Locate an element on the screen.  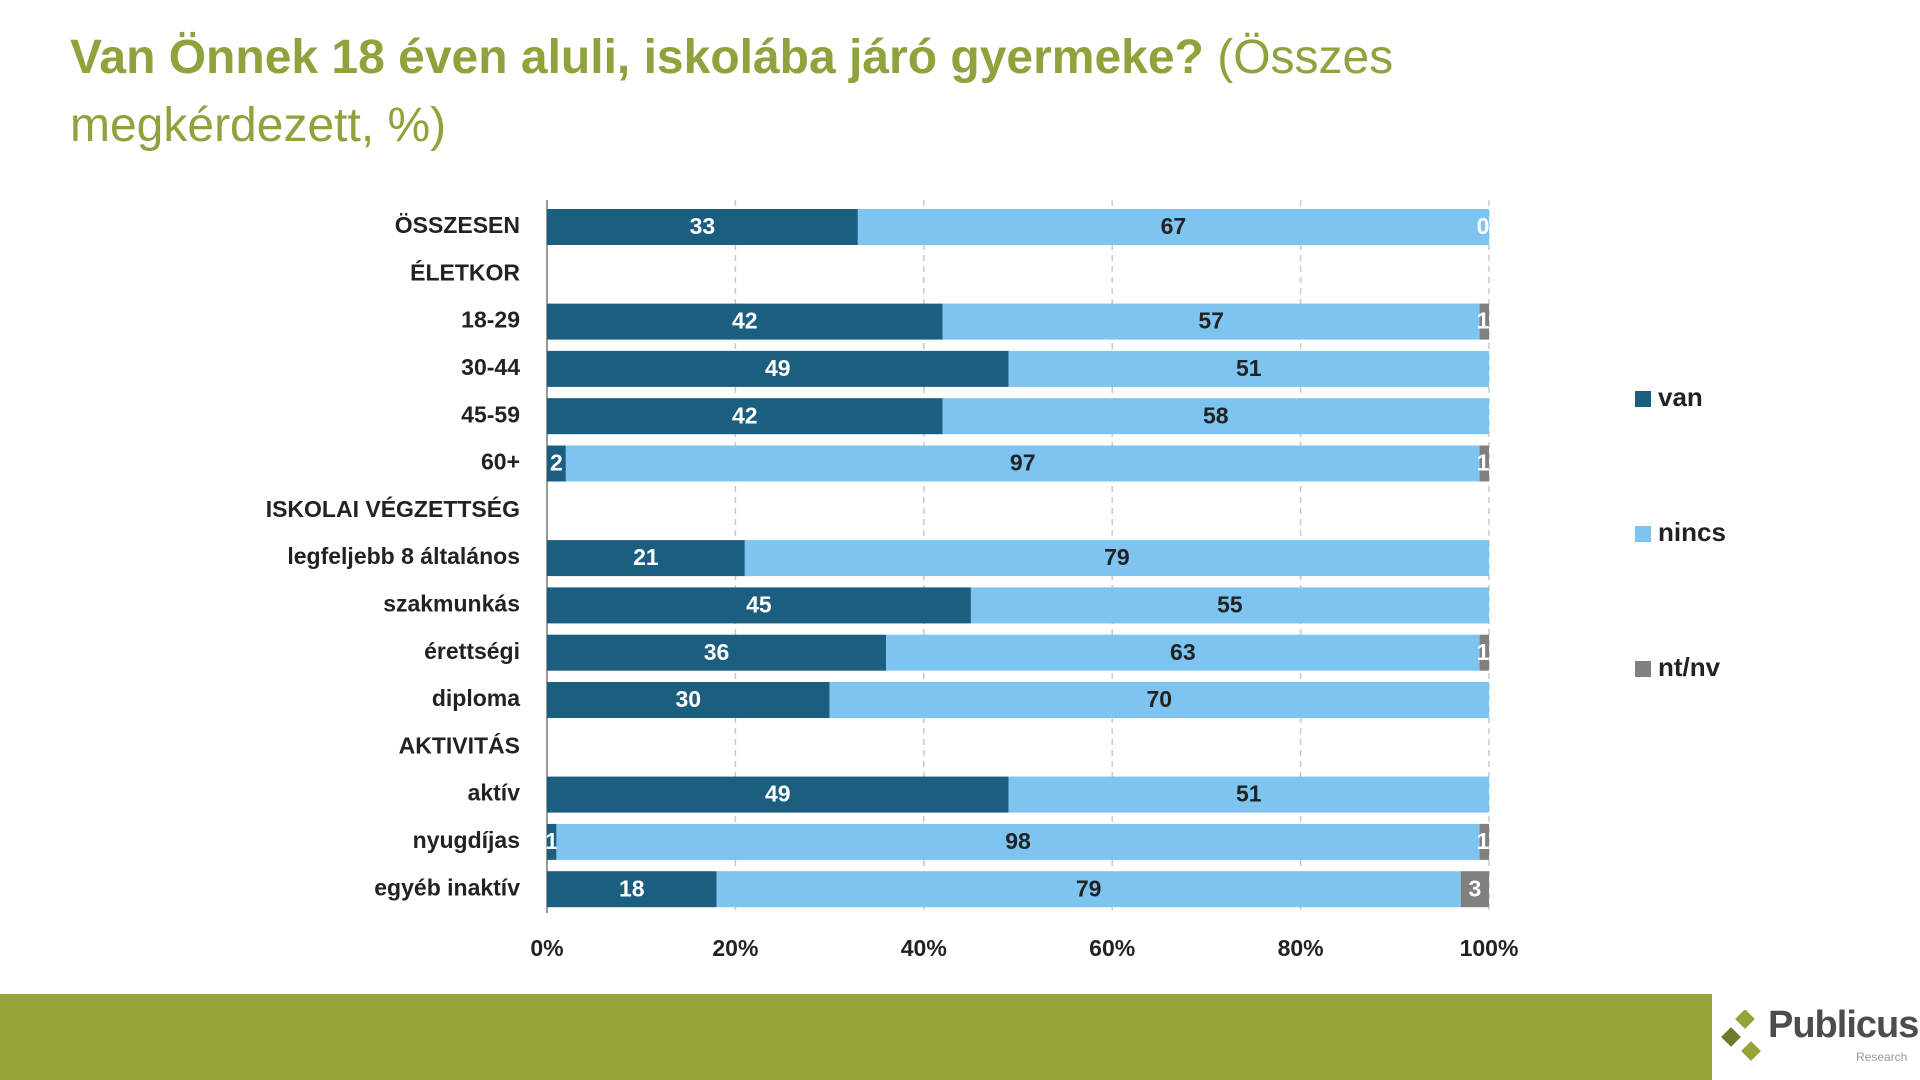
x-tick-label: 20% is located at coordinates (735, 948).